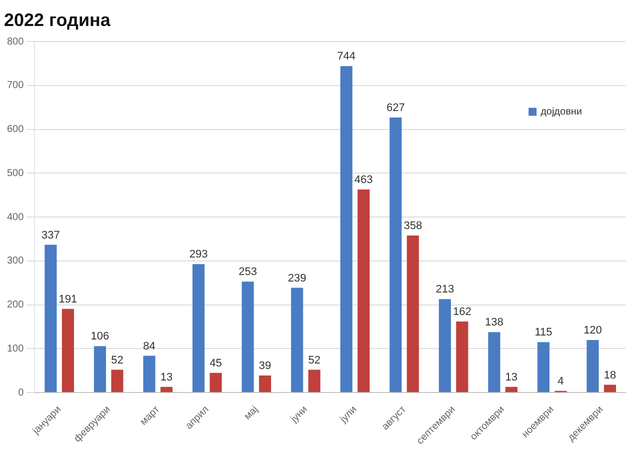 The height and width of the screenshot is (450, 638). I want to click on data-label: 337, so click(51, 235).